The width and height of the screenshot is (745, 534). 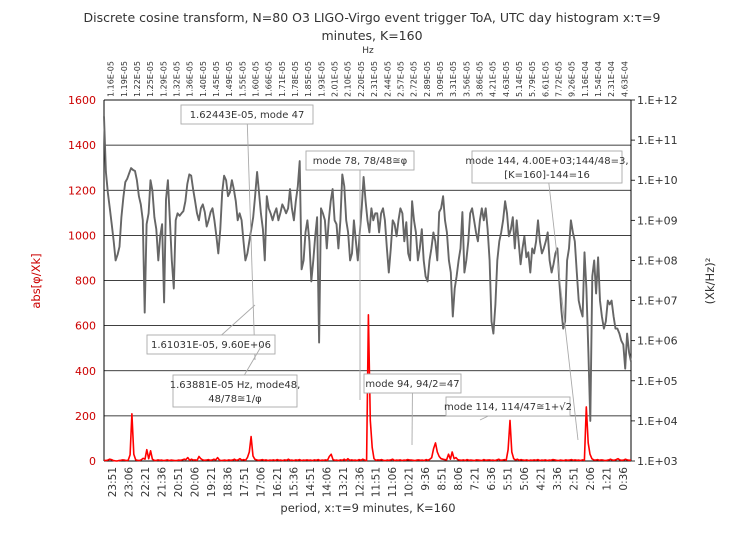 What do you see at coordinates (374, 79) in the screenshot?
I see `top-tick-label: 2.31E-05` at bounding box center [374, 79].